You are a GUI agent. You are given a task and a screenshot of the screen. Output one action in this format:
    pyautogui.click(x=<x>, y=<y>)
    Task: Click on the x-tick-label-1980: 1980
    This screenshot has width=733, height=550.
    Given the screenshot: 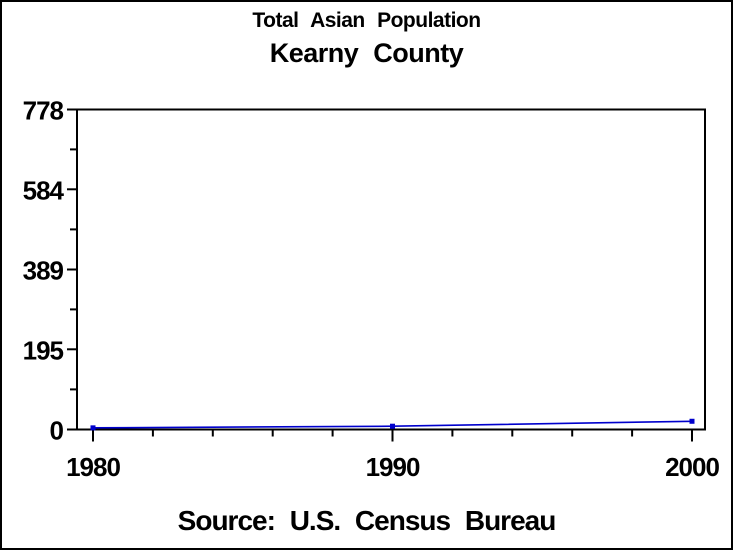 What is the action you would take?
    pyautogui.click(x=93, y=467)
    